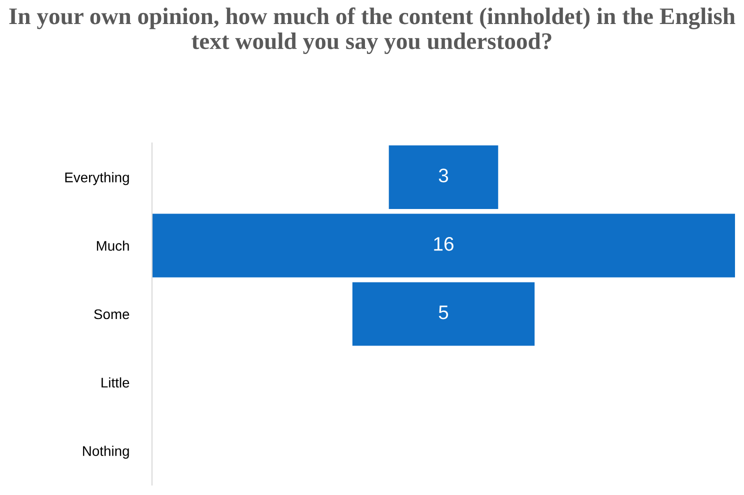 This screenshot has height=495, width=744. I want to click on text: In your own opinion, how much of the content (innholdet) in the English text would you say you understood?, so click(372, 30).